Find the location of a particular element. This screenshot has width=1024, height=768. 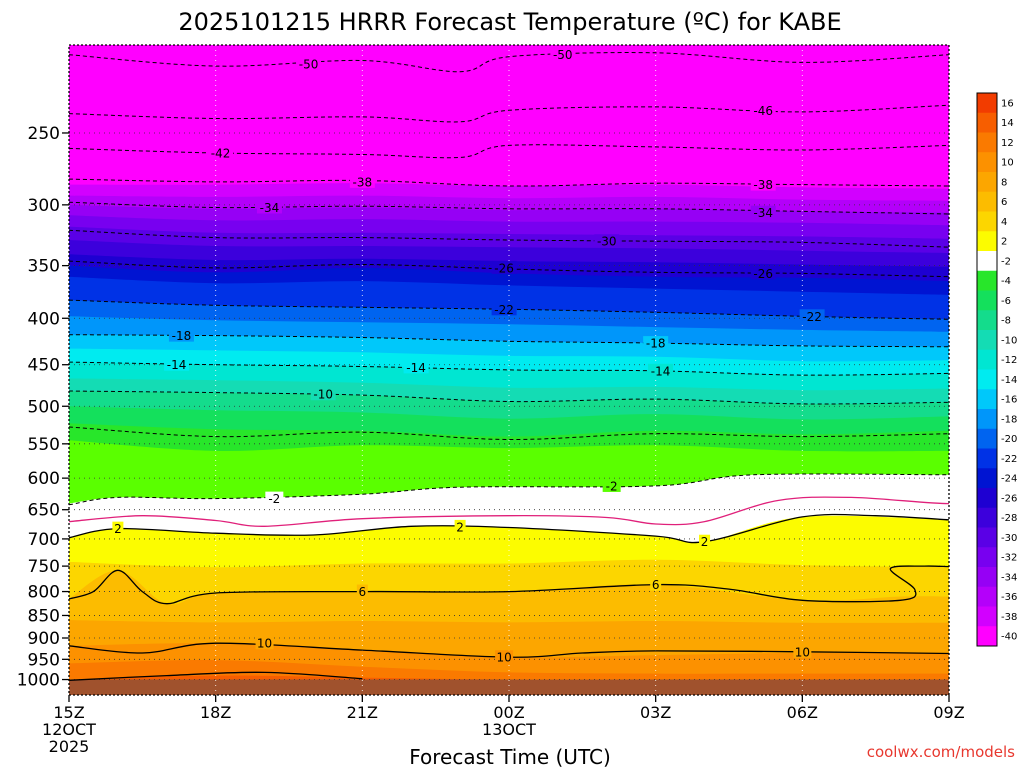

colorbar-label--36: -36 is located at coordinates (1009, 597).